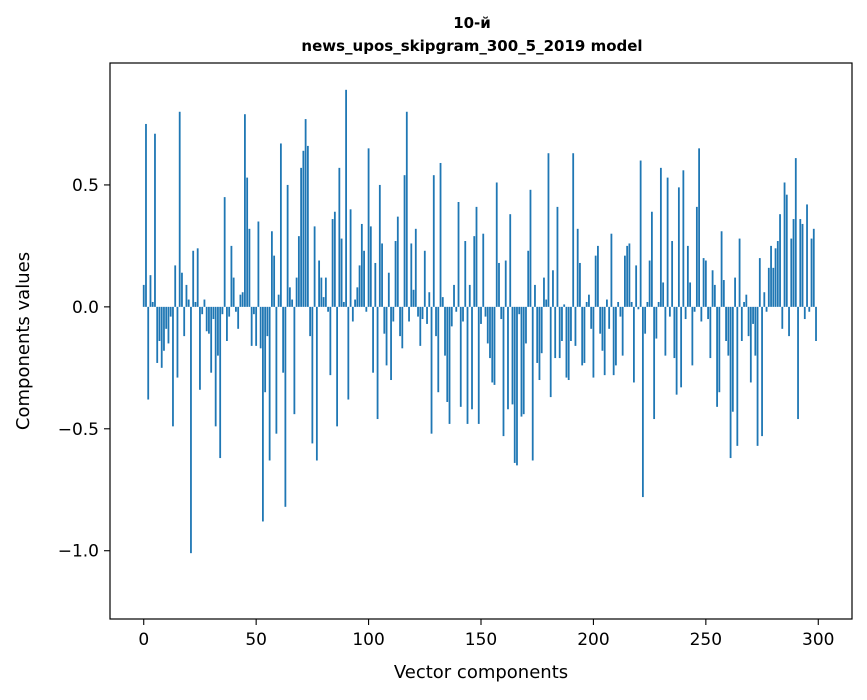 This screenshot has width=867, height=700. What do you see at coordinates (481, 640) in the screenshot?
I see `x-tick-label-150: 150` at bounding box center [481, 640].